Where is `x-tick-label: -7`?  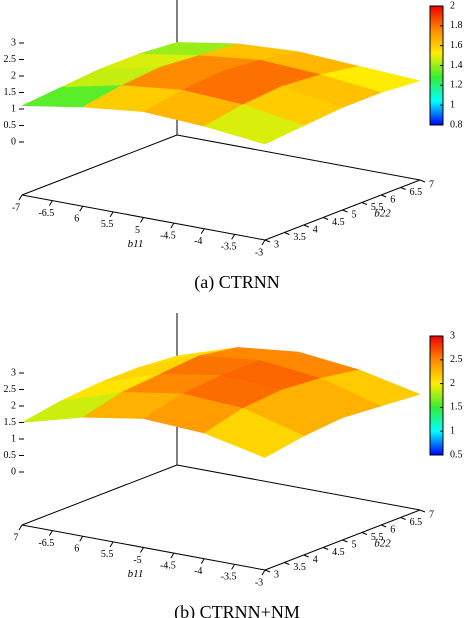 x-tick-label: -7 is located at coordinates (16, 207).